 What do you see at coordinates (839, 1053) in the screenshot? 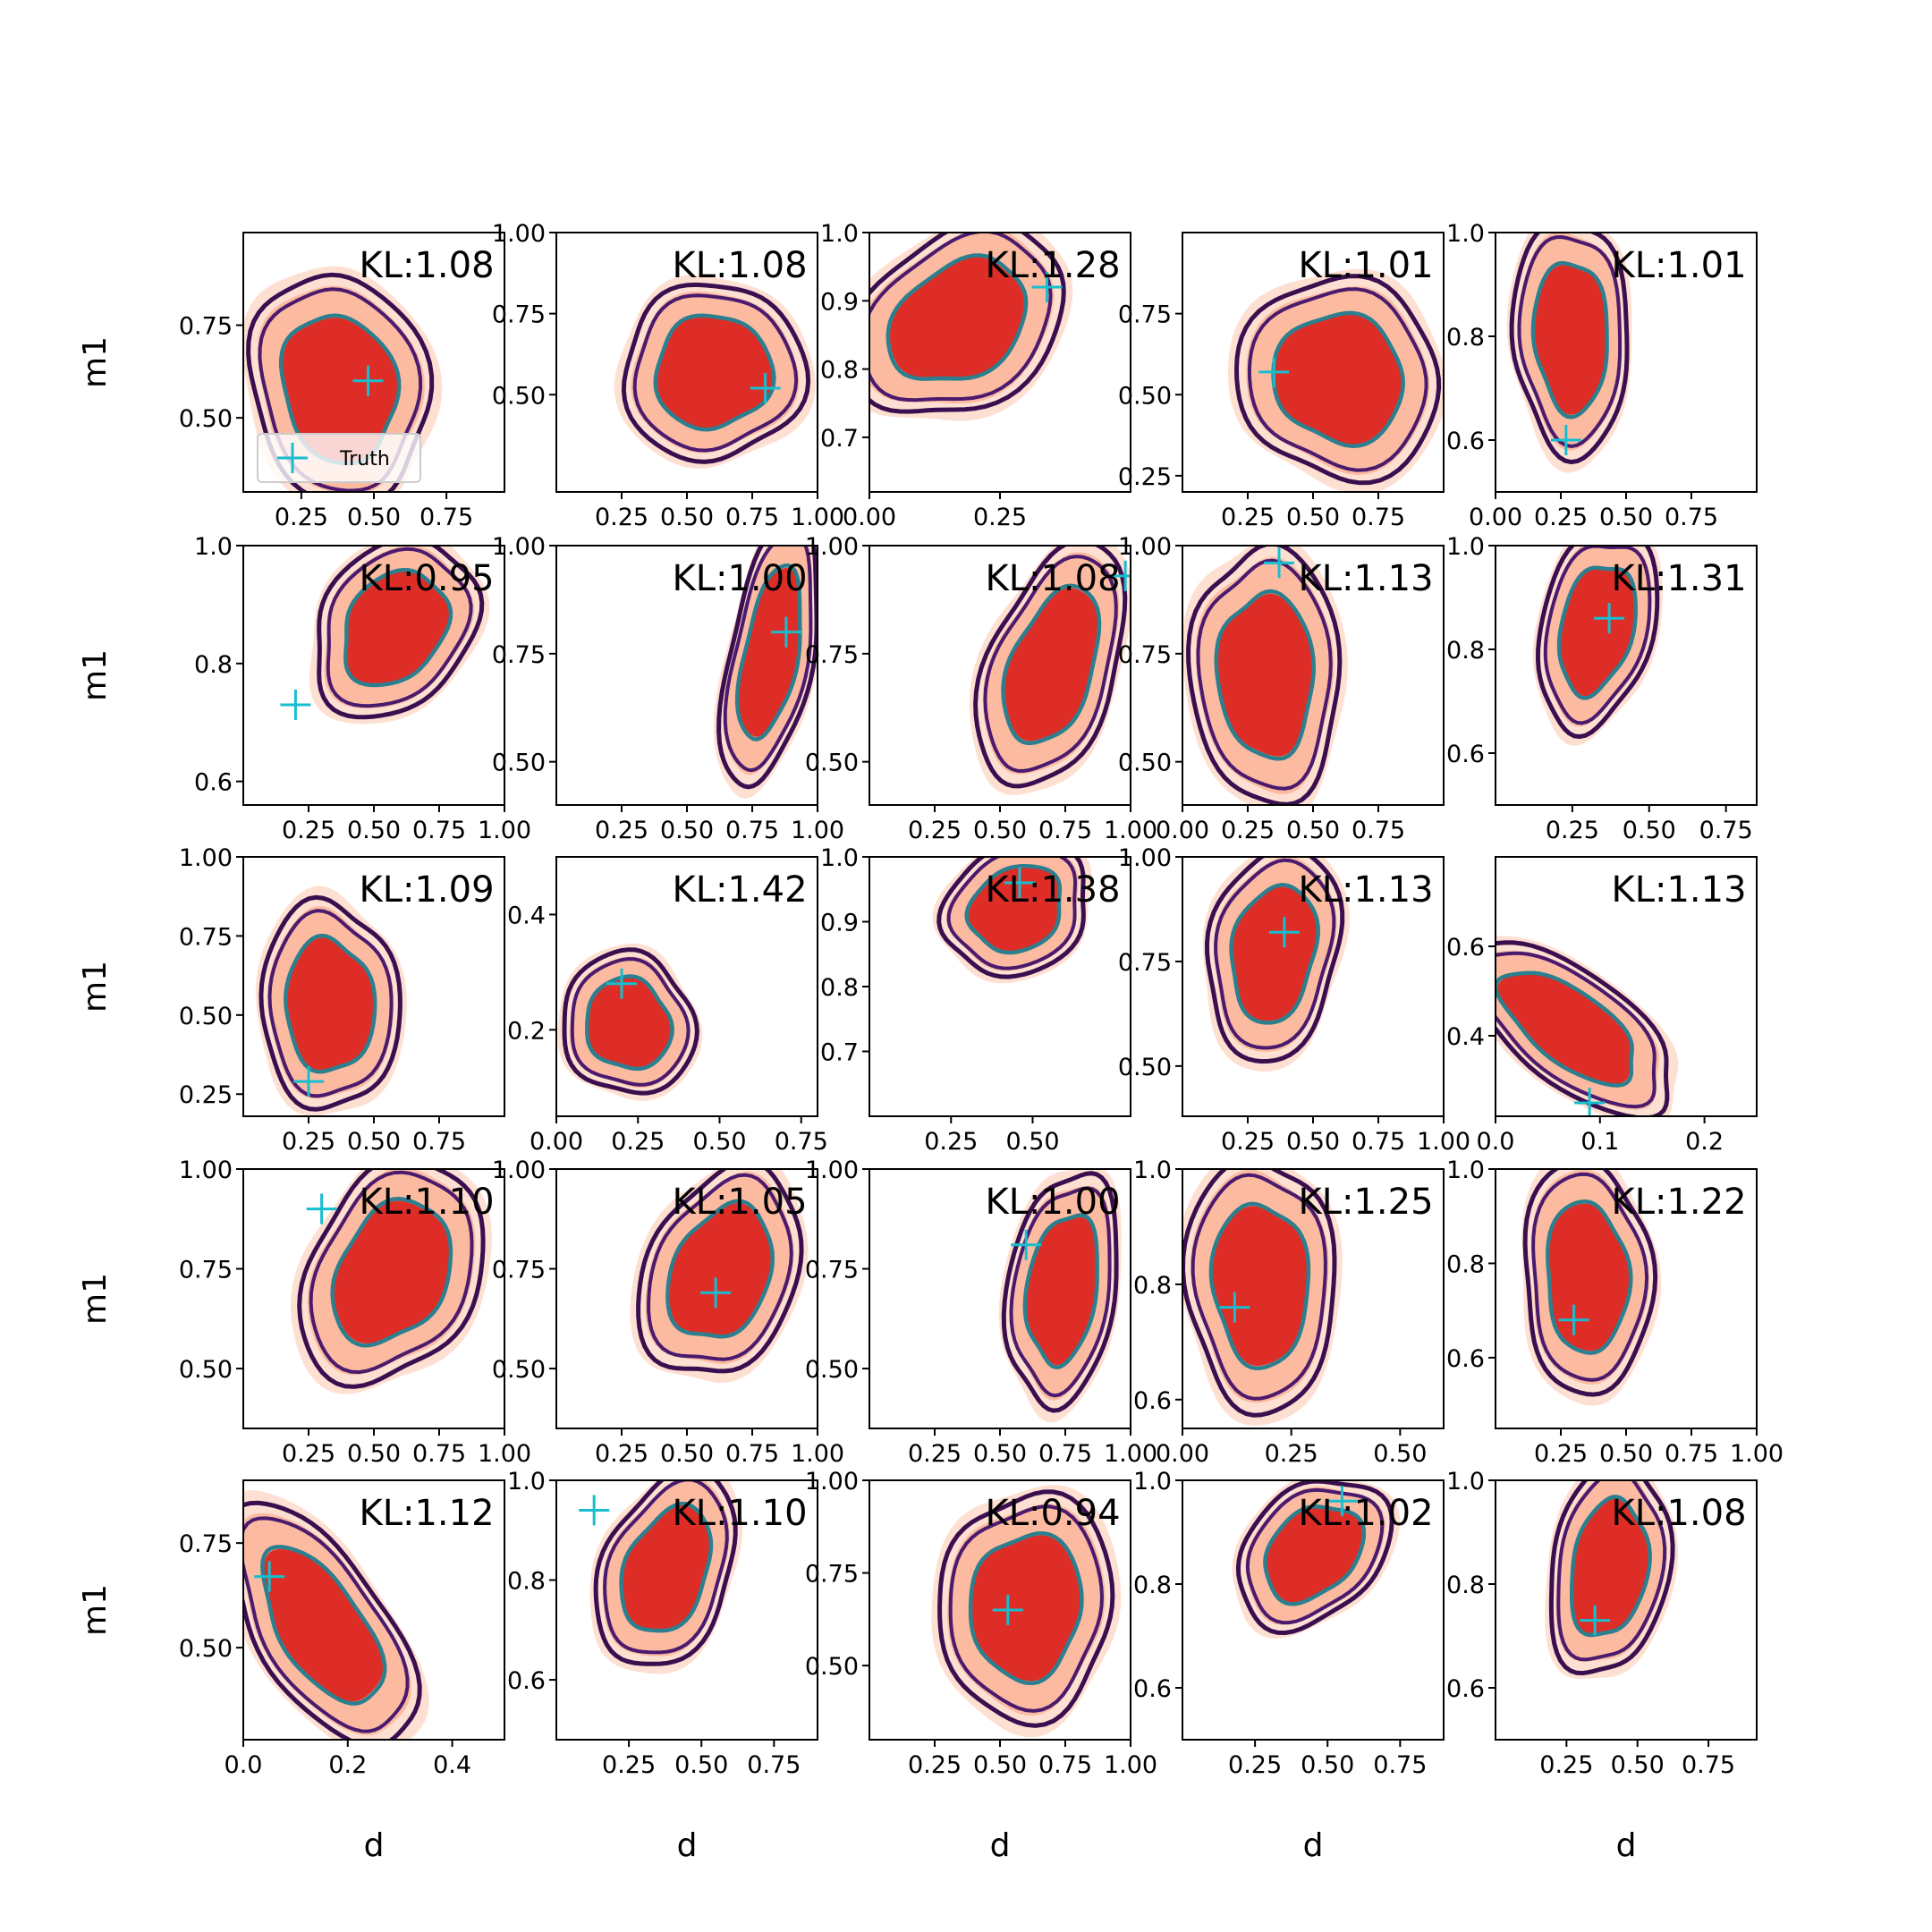
I see `y-tick-label: 0.7` at bounding box center [839, 1053].